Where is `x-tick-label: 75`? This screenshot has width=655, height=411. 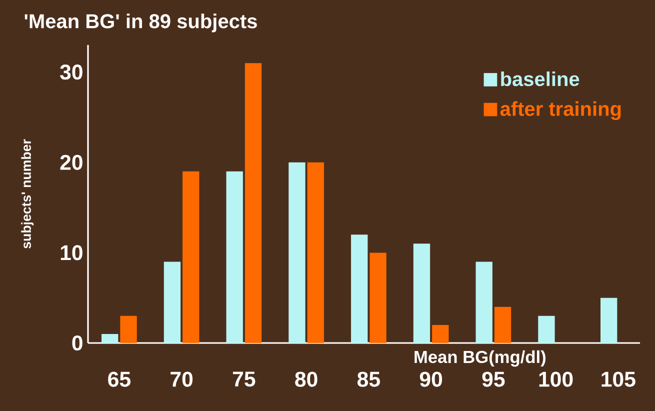
x-tick-label: 75 is located at coordinates (244, 379).